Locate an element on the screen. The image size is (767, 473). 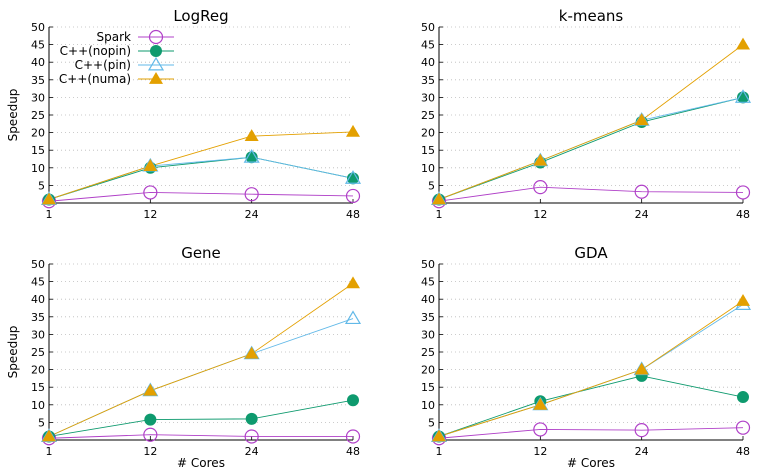
legend-label: C++(nopin) is located at coordinates (95, 51).